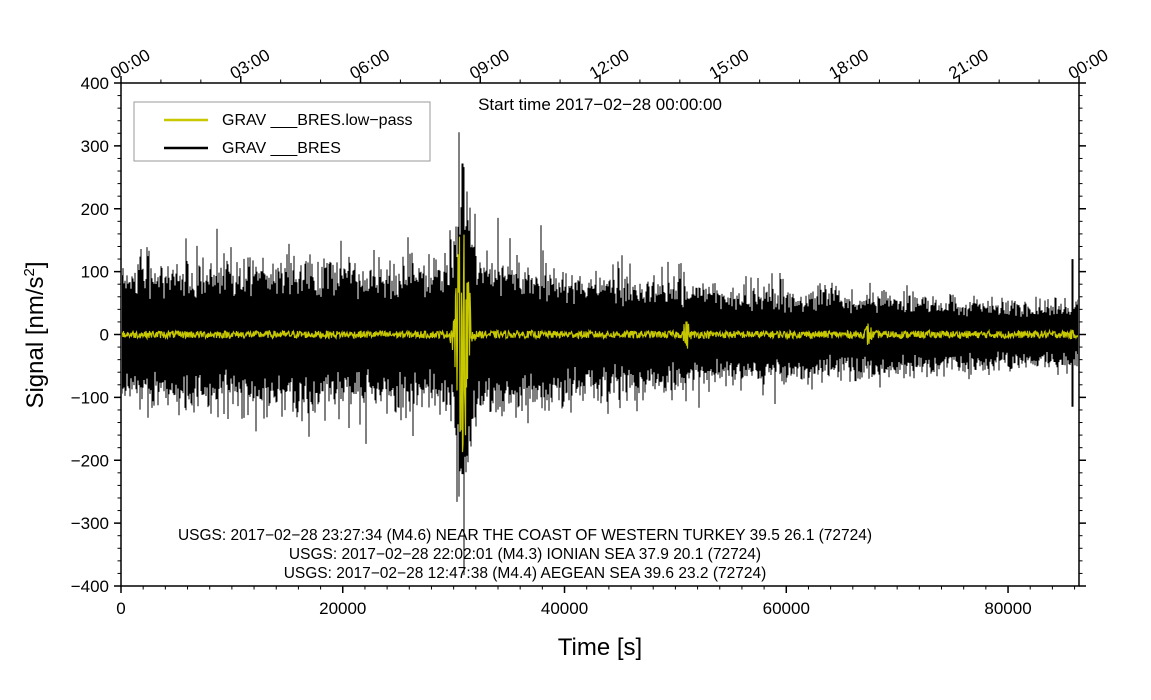 This screenshot has width=1151, height=700. Describe the element at coordinates (370, 64) in the screenshot. I see `top-time-tick-label: 06:00` at that location.